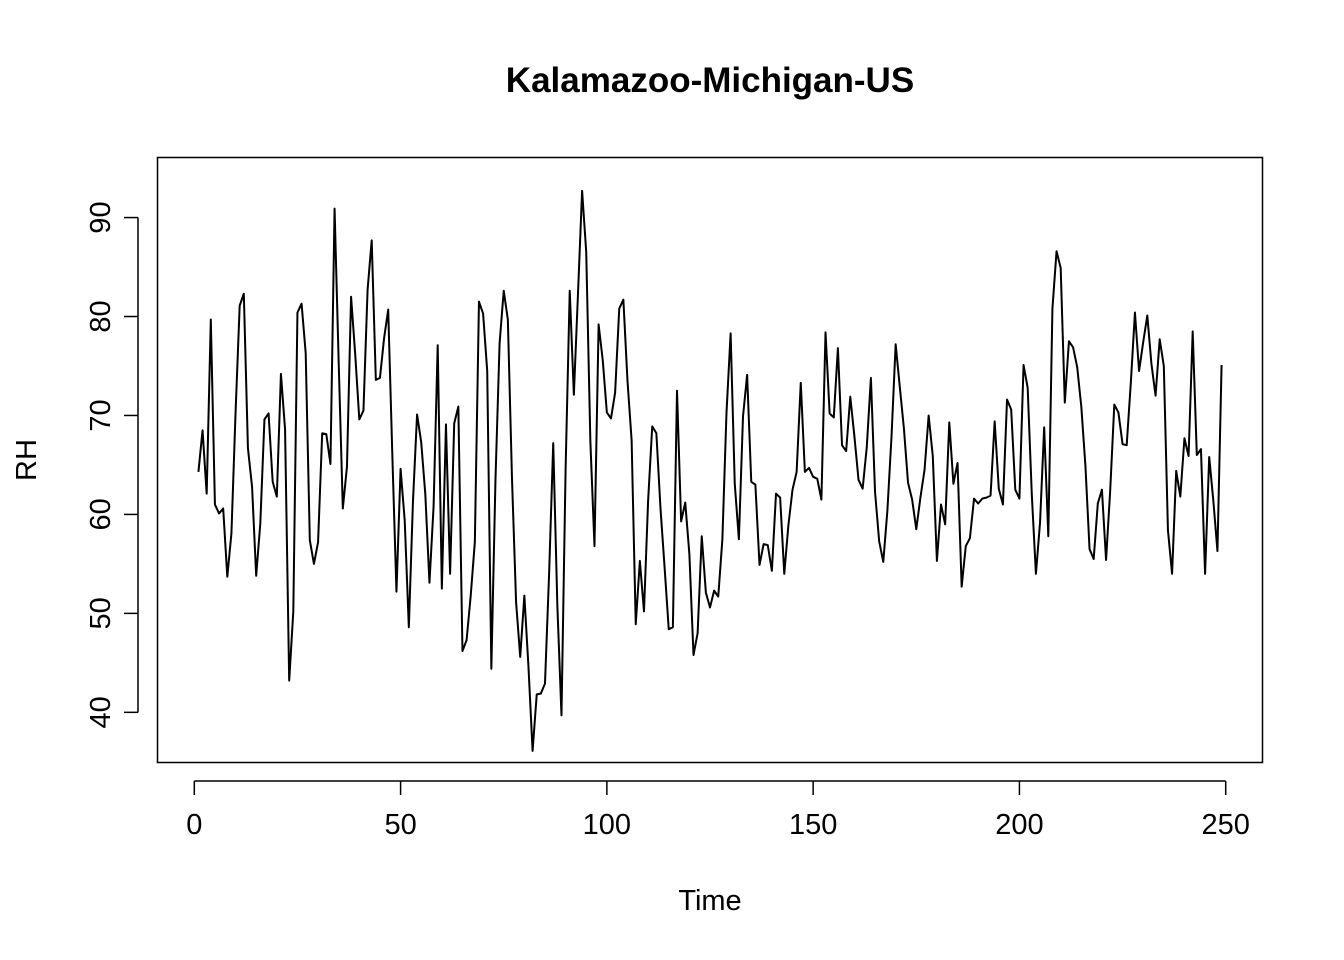 This screenshot has width=1344, height=960. Describe the element at coordinates (813, 825) in the screenshot. I see `x-tick-label: 150` at that location.